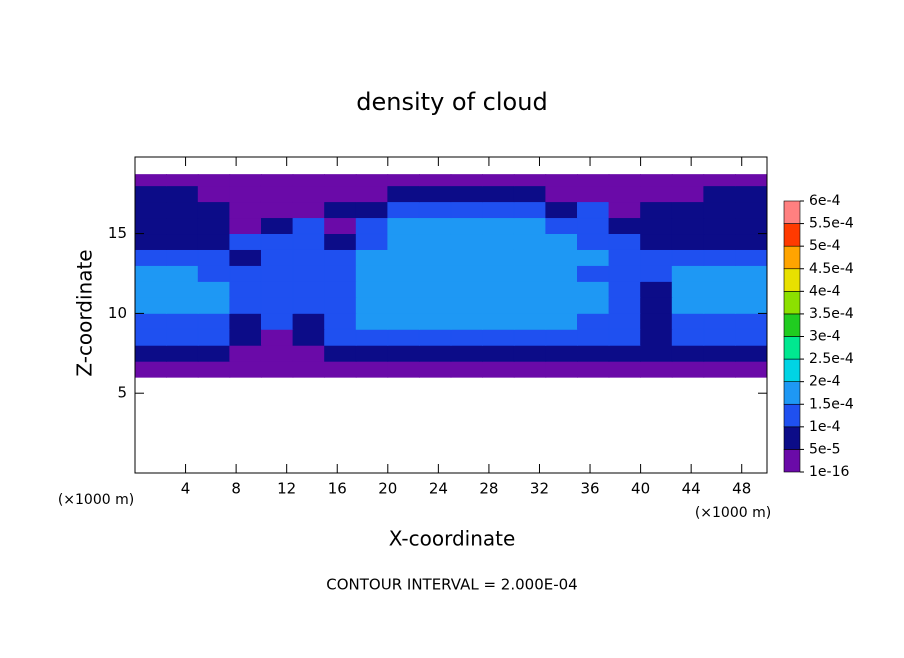 The height and width of the screenshot is (658, 904). I want to click on x-tick-label: 36, so click(589, 489).